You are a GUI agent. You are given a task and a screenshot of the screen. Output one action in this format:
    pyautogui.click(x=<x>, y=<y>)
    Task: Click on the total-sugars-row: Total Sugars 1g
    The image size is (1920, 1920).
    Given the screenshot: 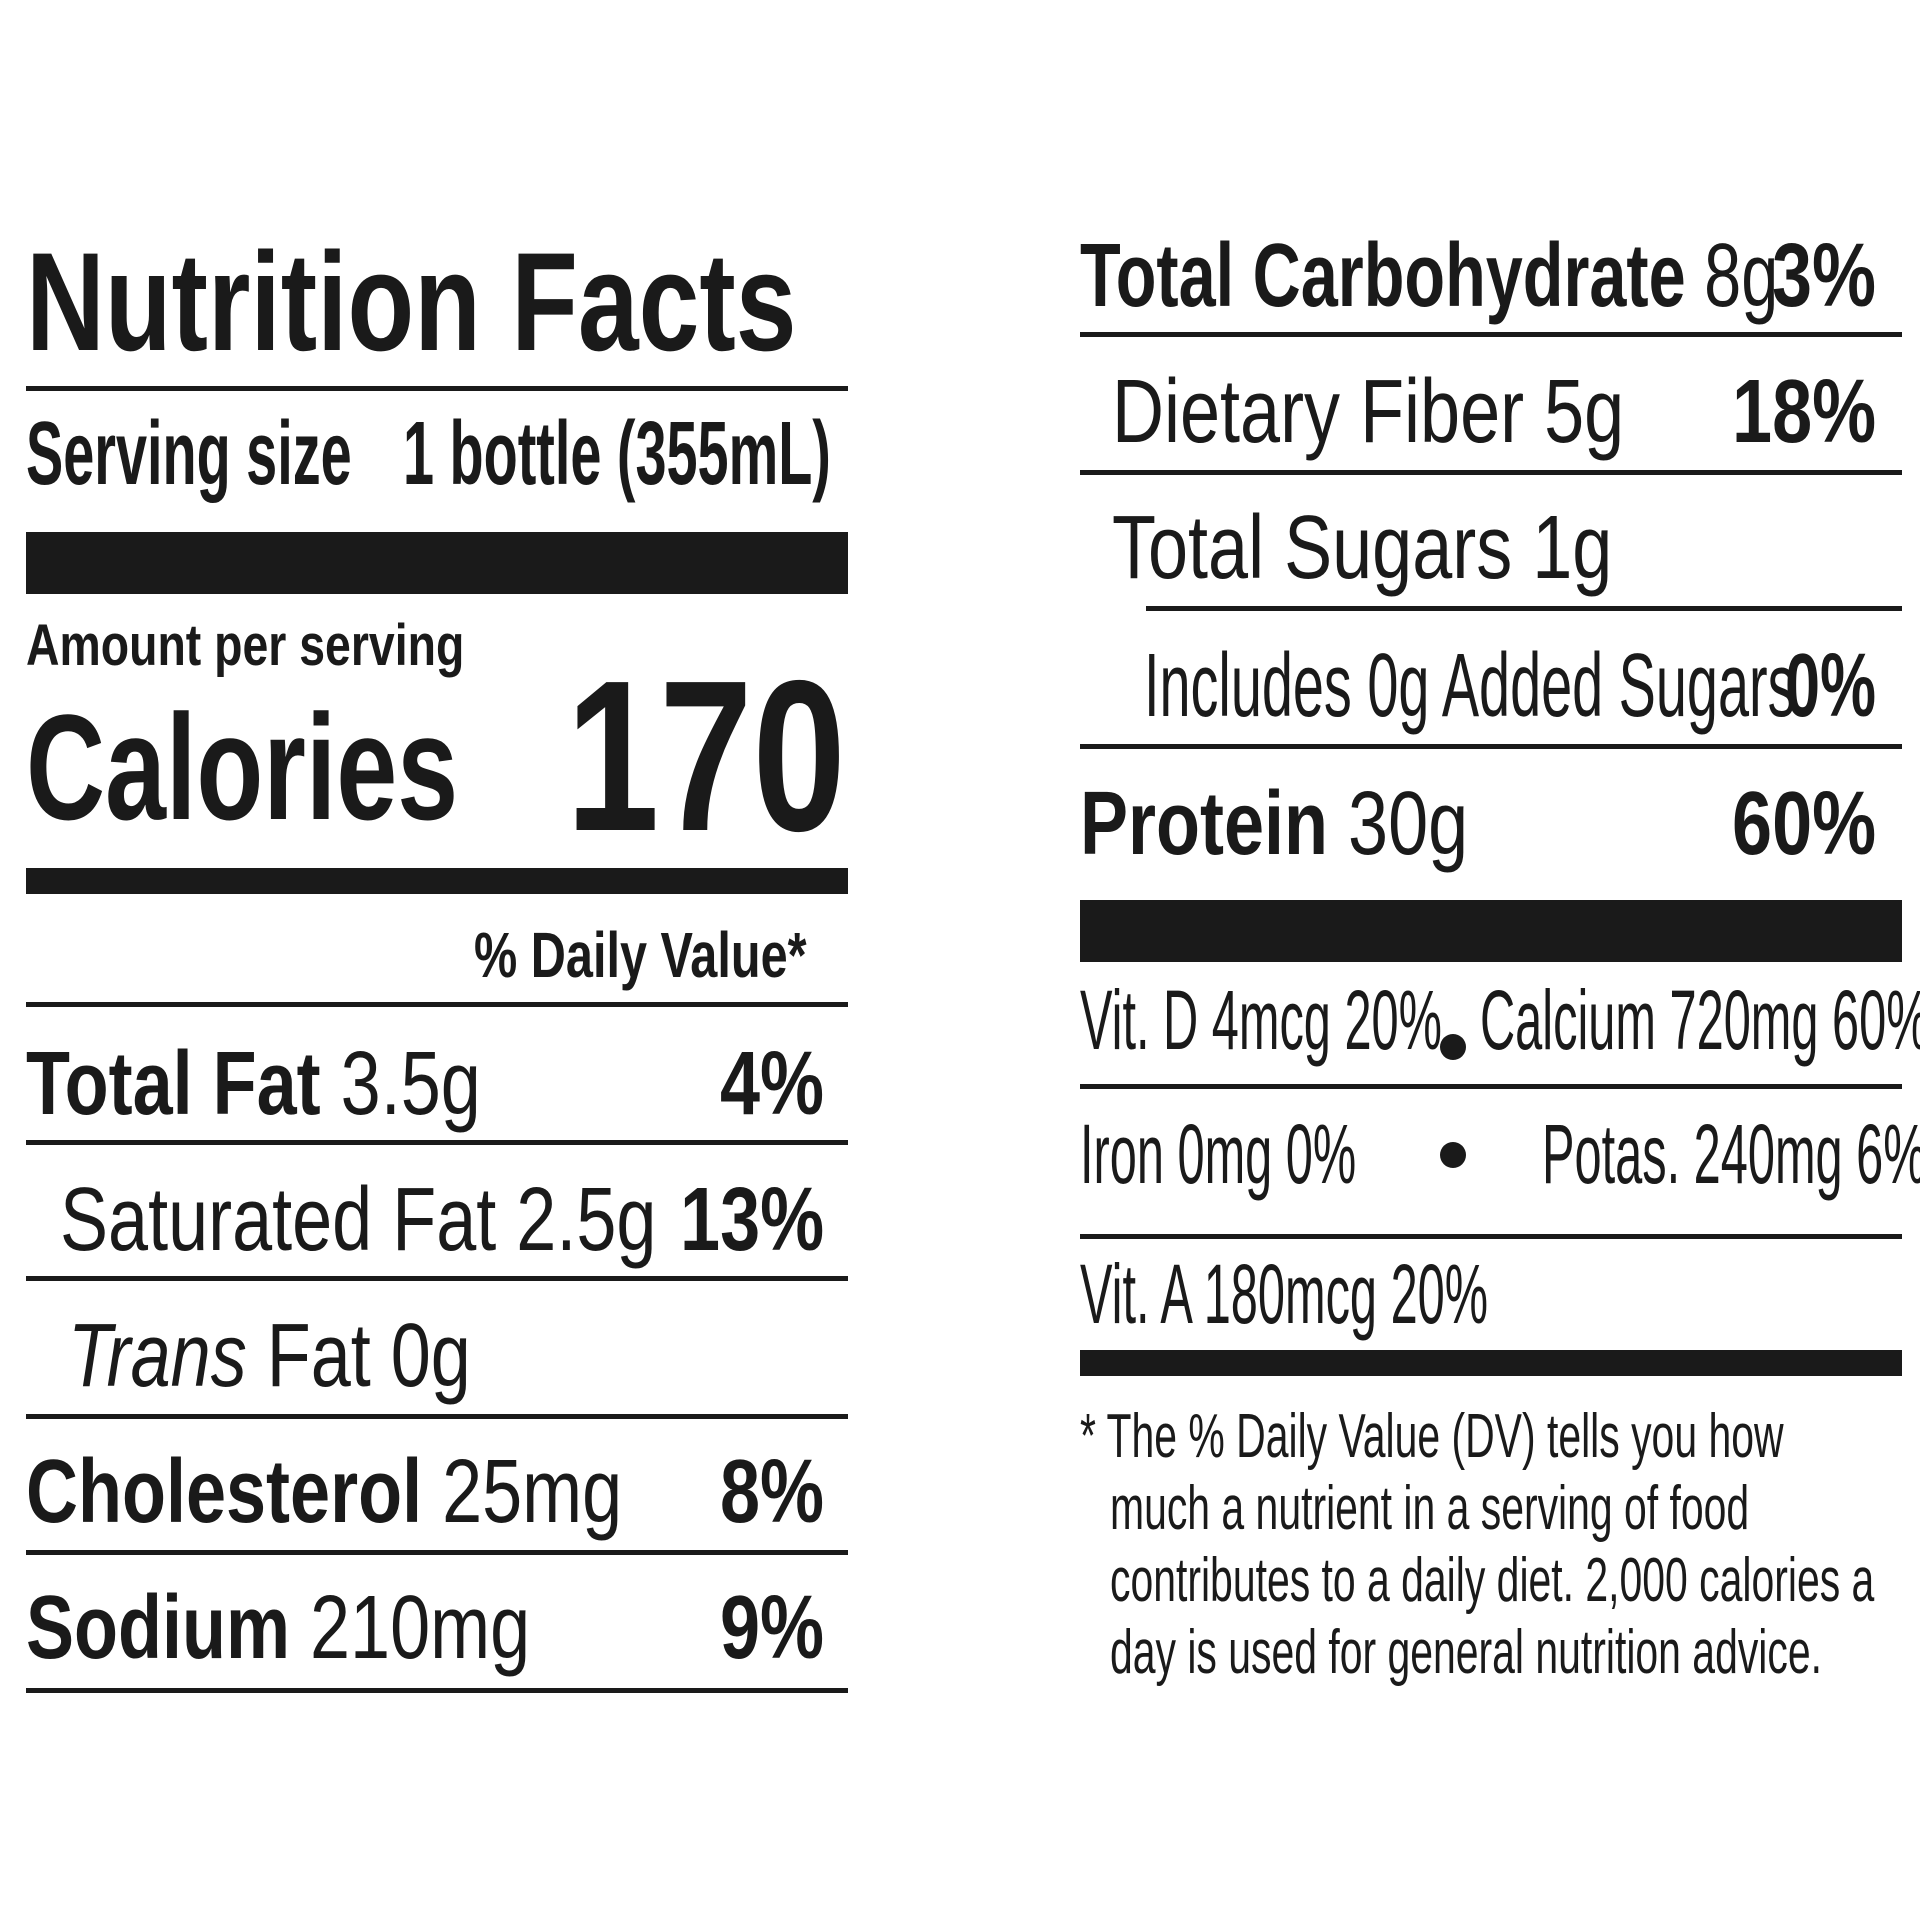 What is the action you would take?
    pyautogui.click(x=1362, y=548)
    